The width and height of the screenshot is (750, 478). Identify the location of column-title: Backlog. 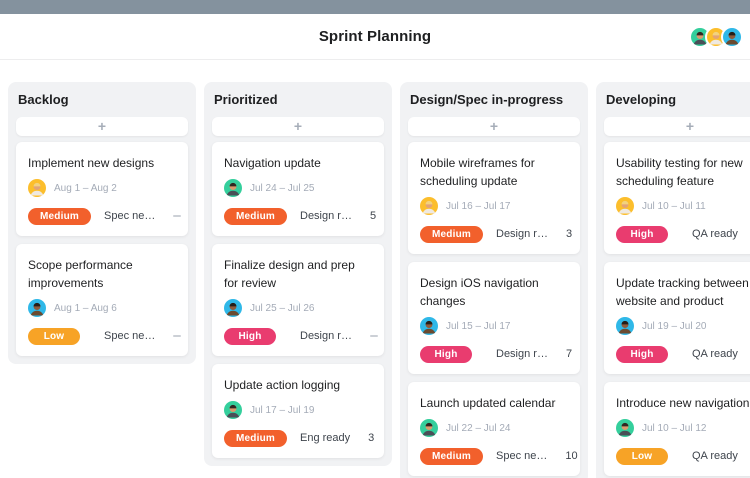
(43, 99).